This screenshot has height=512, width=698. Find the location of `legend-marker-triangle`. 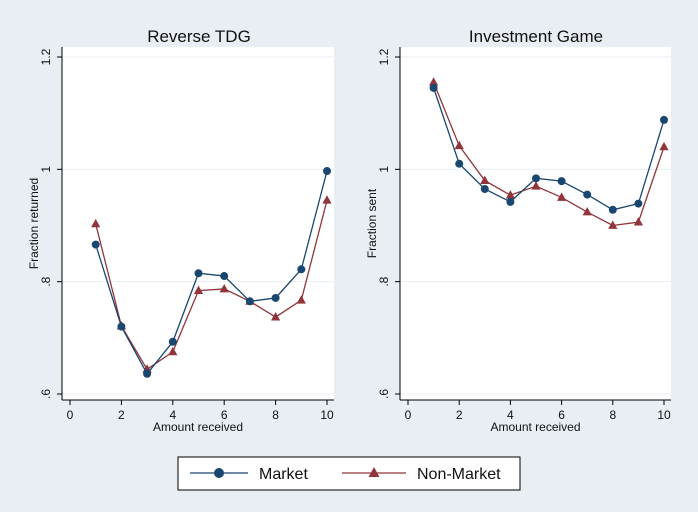

legend-marker-triangle is located at coordinates (374, 472).